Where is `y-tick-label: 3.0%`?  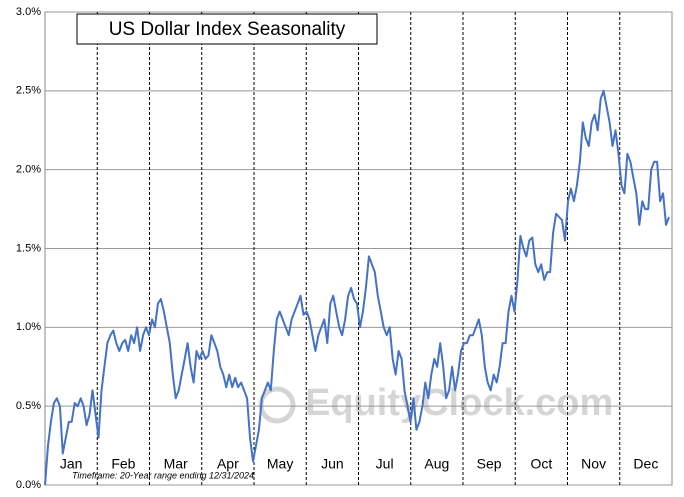
y-tick-label: 3.0% is located at coordinates (28, 12).